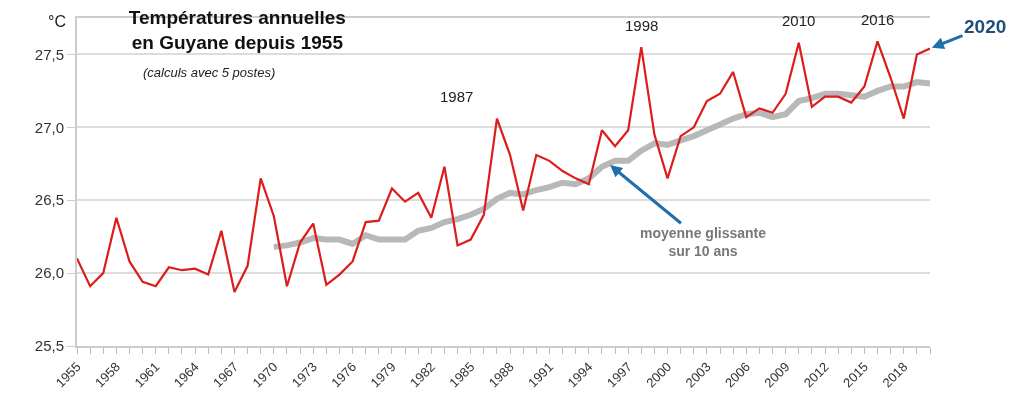 This screenshot has width=1032, height=406. Describe the element at coordinates (49, 200) in the screenshot. I see `y-tick-label: 26,5` at that location.